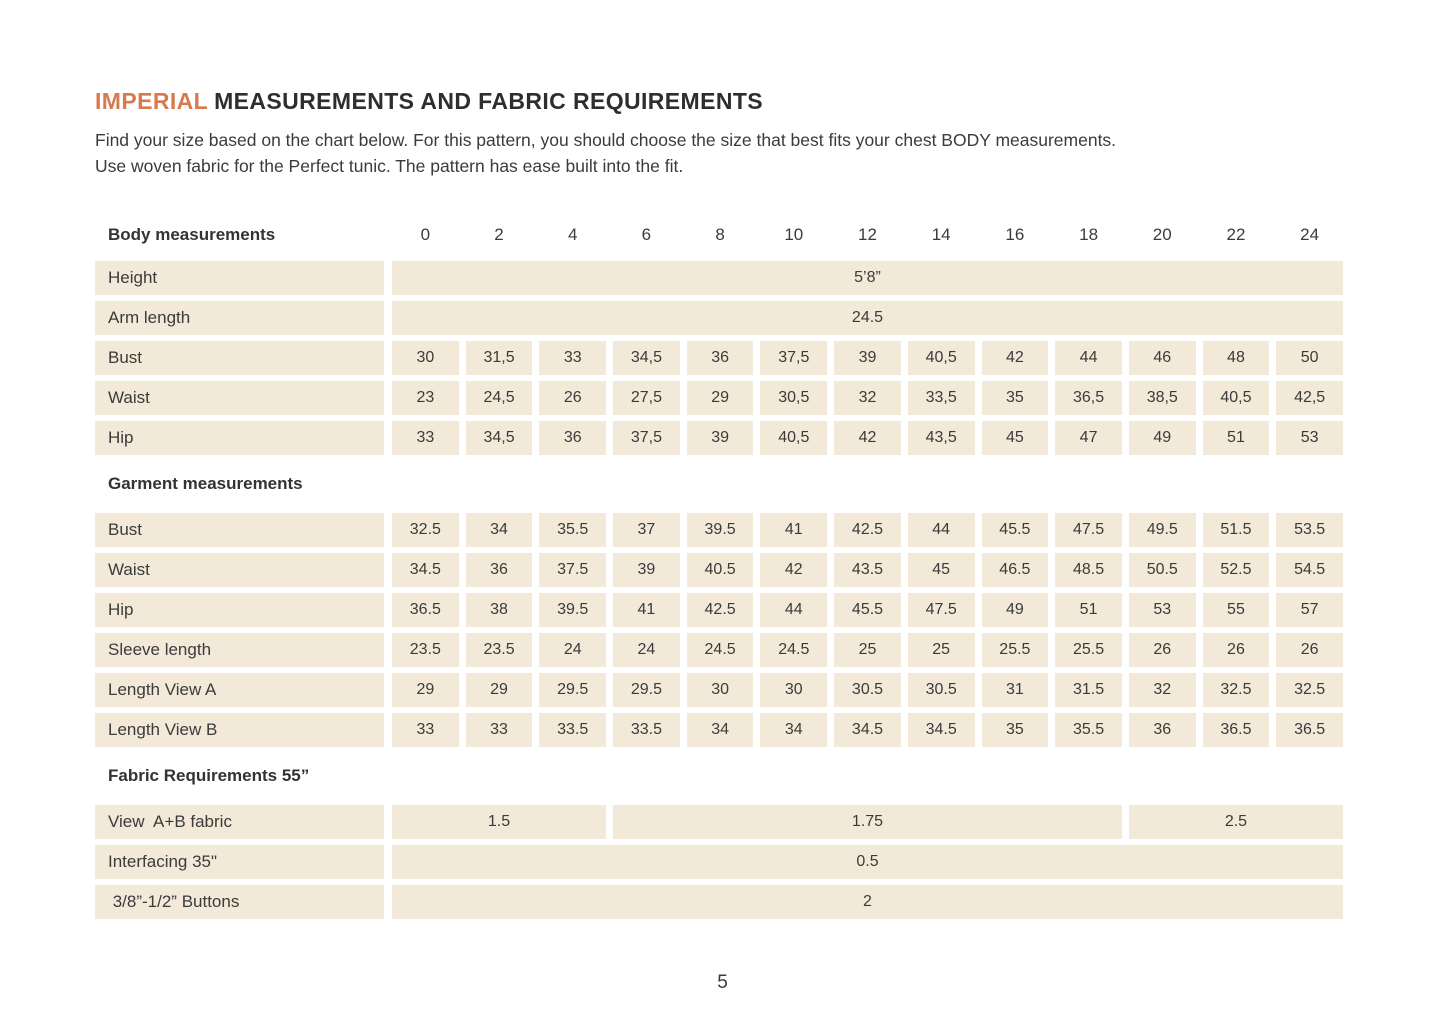 This screenshot has width=1445, height=1030. I want to click on size-column-header: 8, so click(720, 234).